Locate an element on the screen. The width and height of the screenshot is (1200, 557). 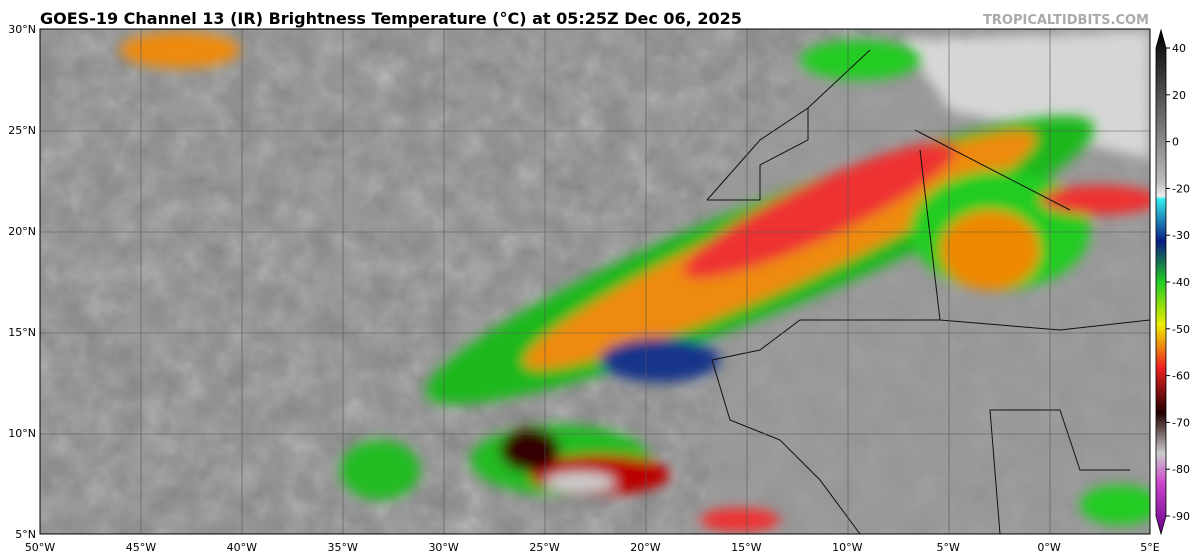
lat-label: 25°N is located at coordinates (22, 130).